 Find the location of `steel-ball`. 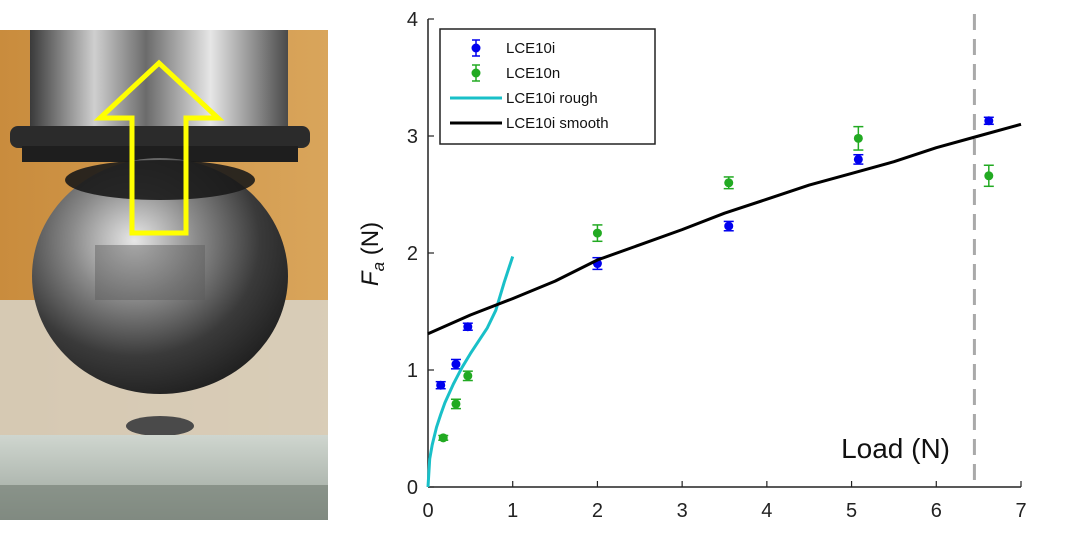

steel-ball is located at coordinates (160, 276).